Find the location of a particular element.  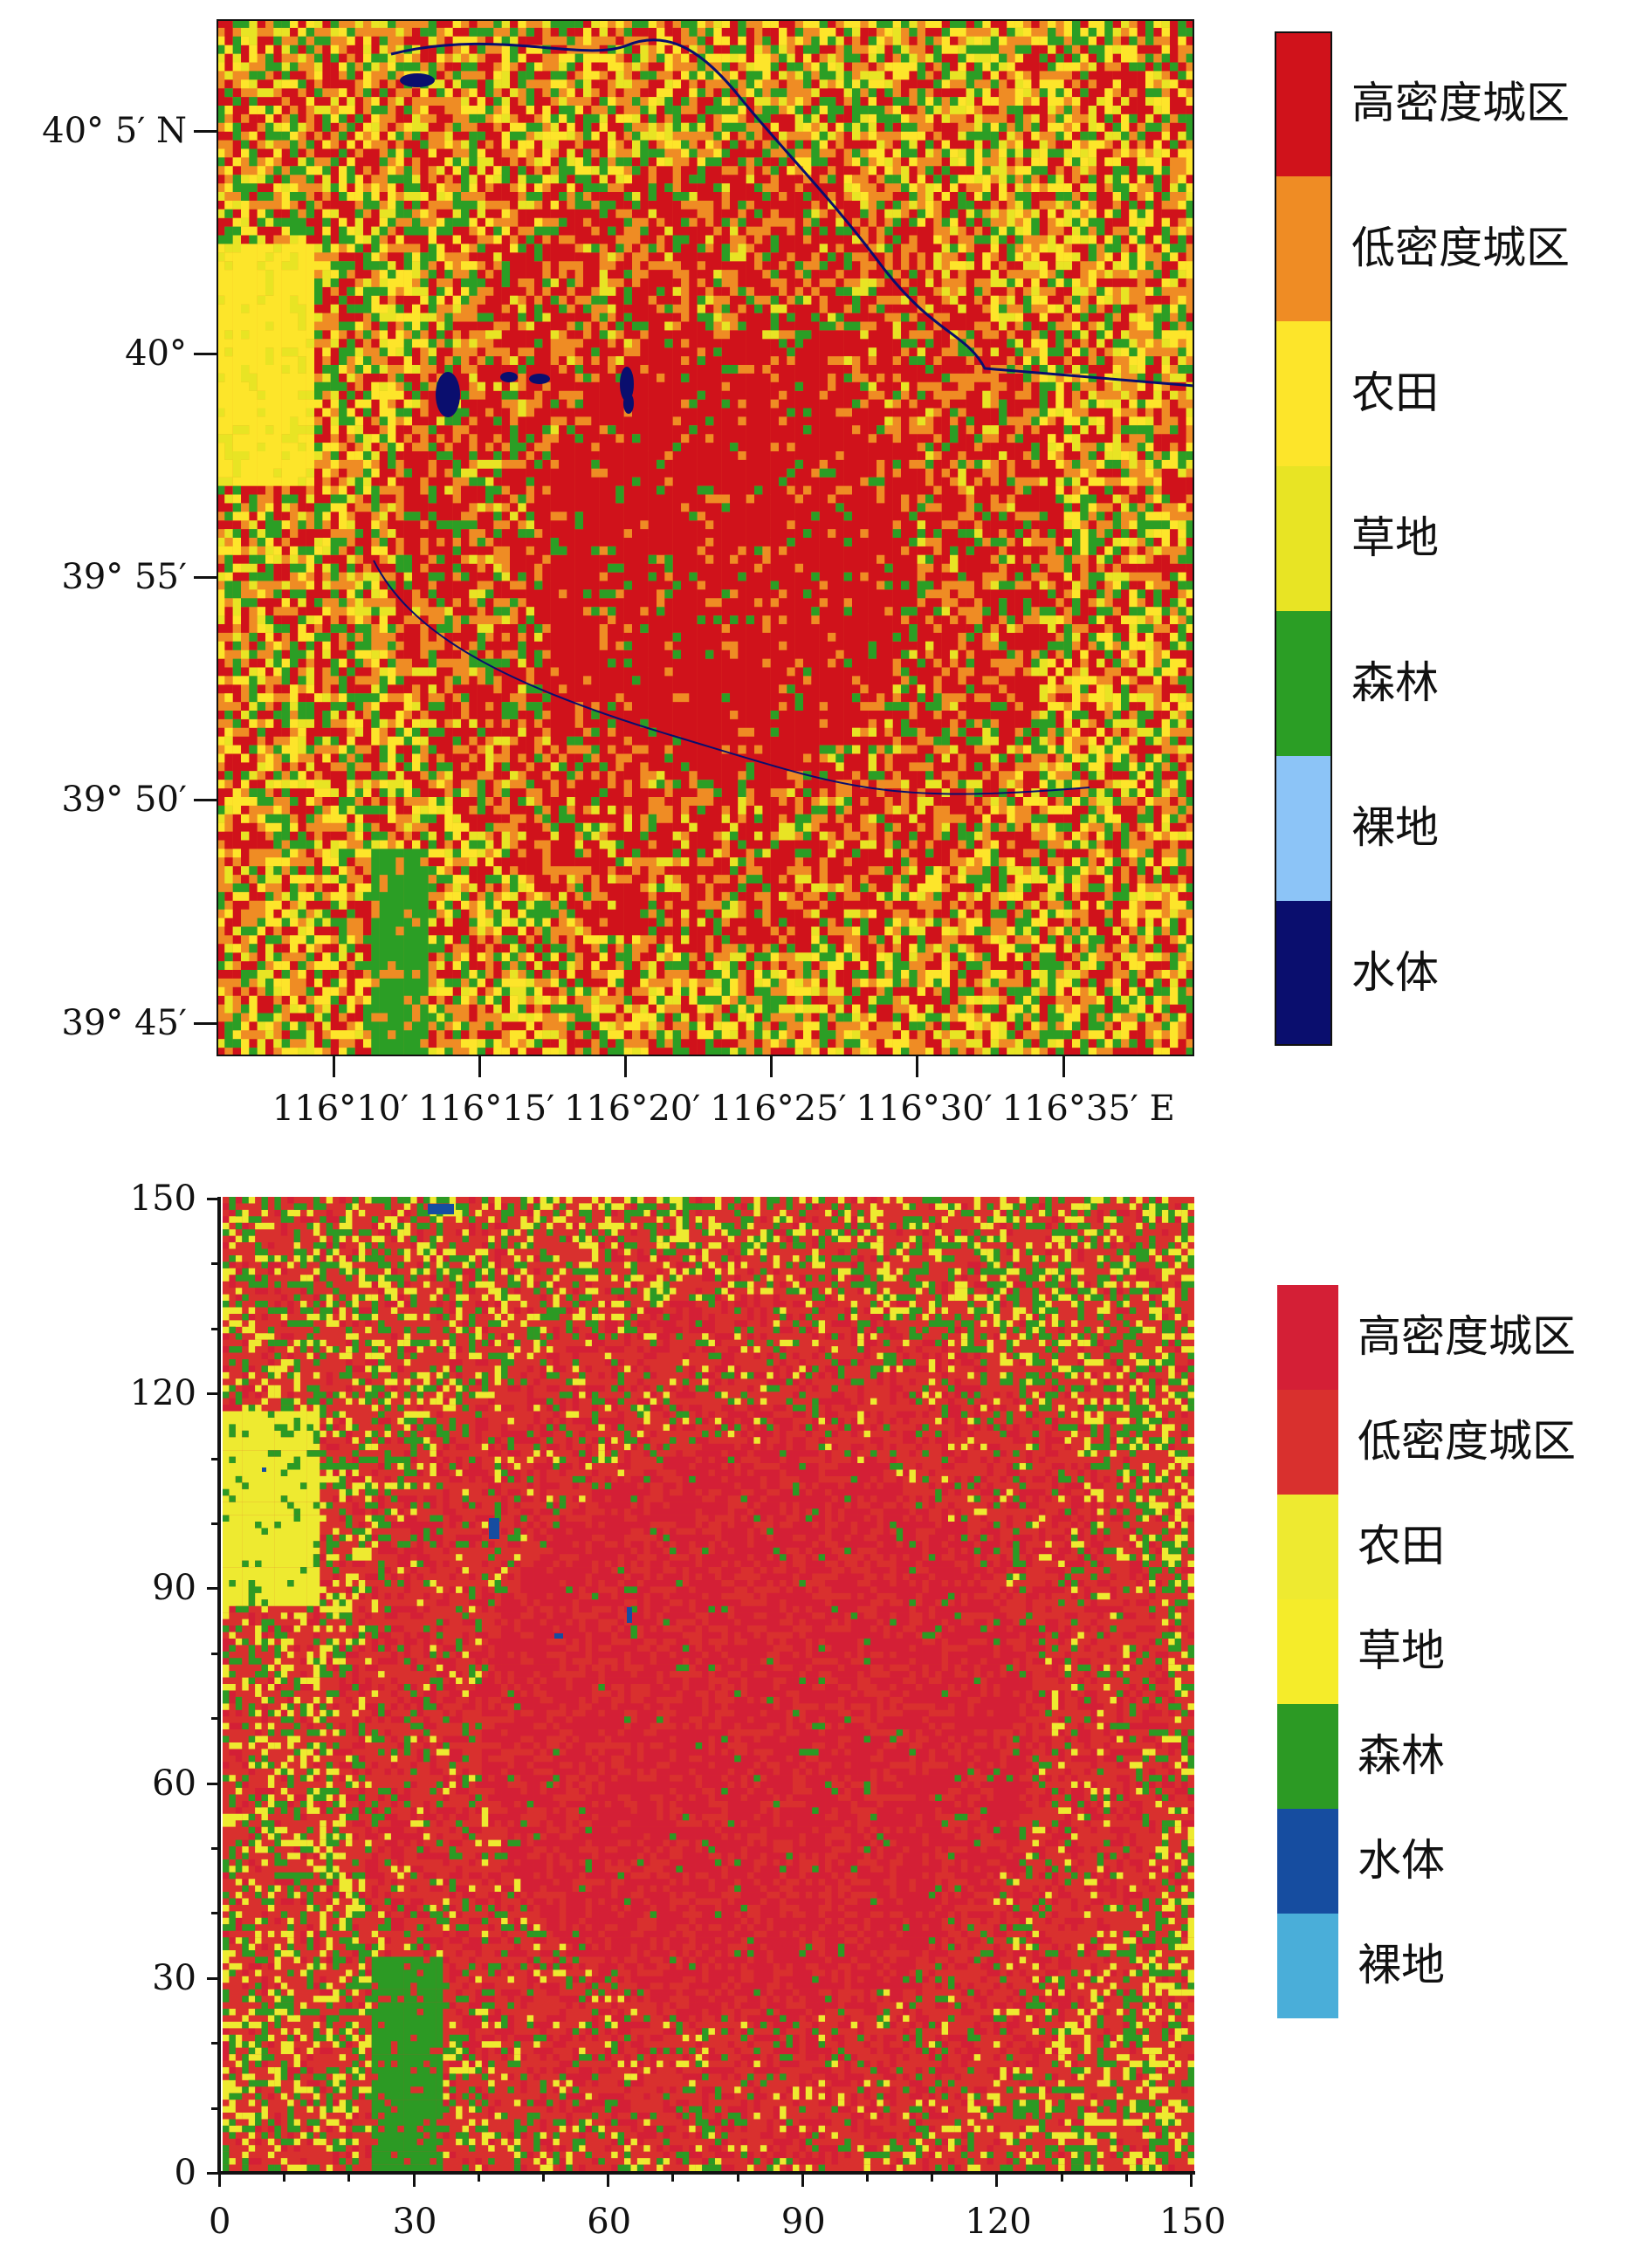

canal-line is located at coordinates (732, 677).